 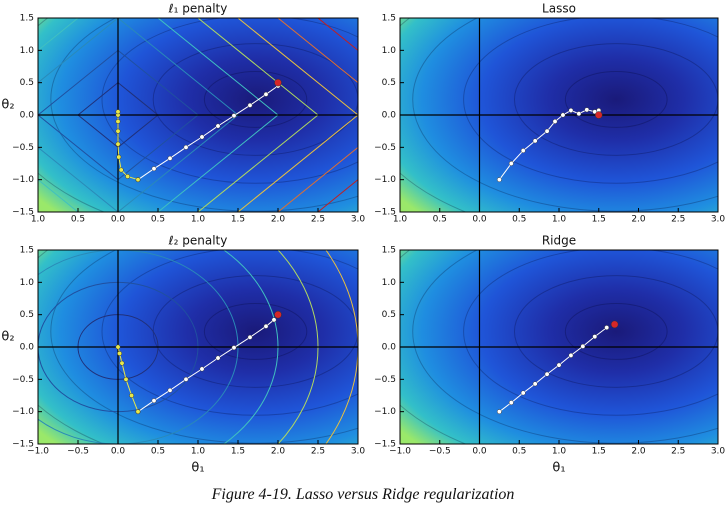 I want to click on chart-title: ℓ₁ penalty, so click(x=198, y=9).